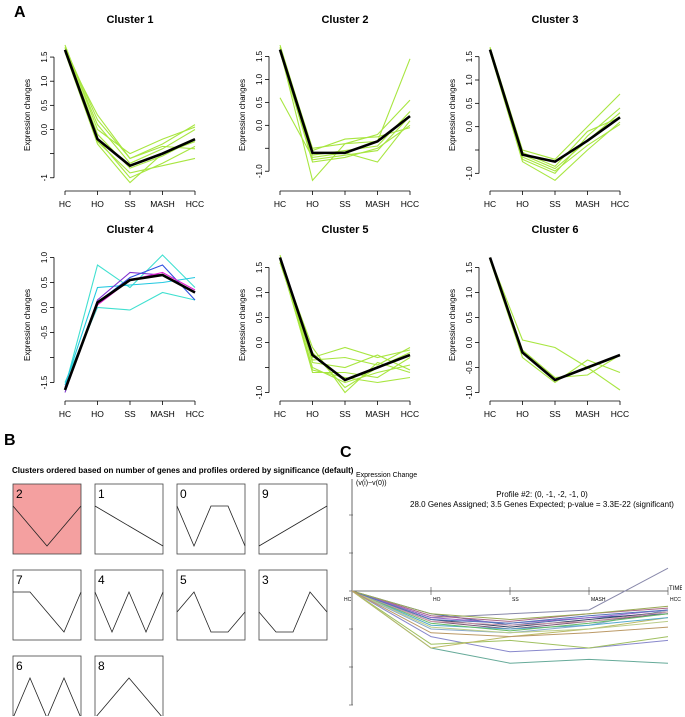 The height and width of the screenshot is (717, 685). I want to click on panel-a-label: A, so click(20, 12).